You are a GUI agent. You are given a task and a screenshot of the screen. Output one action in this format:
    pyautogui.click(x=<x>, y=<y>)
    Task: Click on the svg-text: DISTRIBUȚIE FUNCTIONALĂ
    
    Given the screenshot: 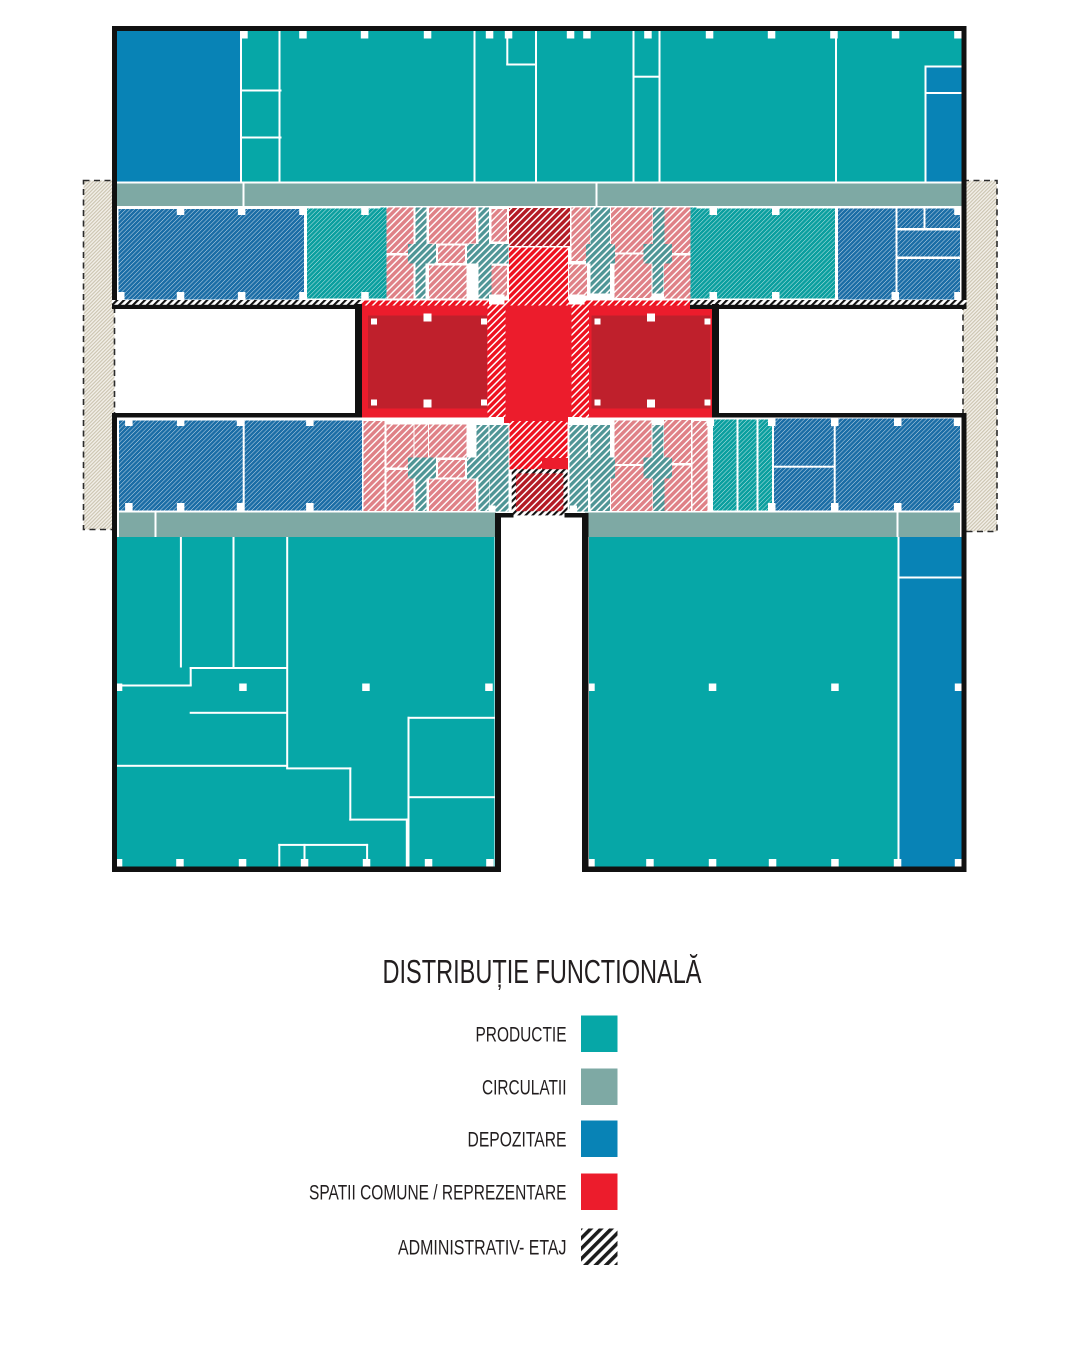 What is the action you would take?
    pyautogui.click(x=542, y=972)
    